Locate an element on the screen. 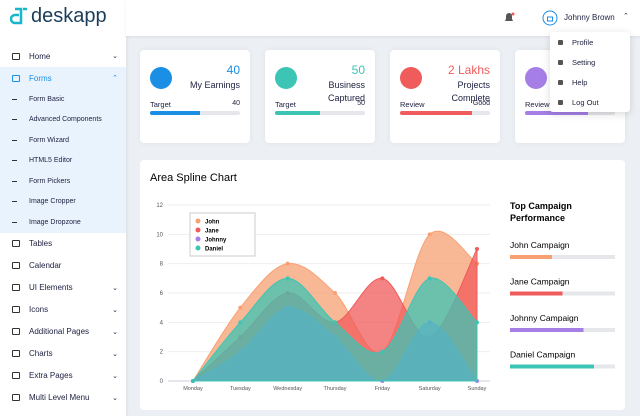 The height and width of the screenshot is (416, 640). nav-item: Multi Level Menu ⌄ is located at coordinates (63, 398).